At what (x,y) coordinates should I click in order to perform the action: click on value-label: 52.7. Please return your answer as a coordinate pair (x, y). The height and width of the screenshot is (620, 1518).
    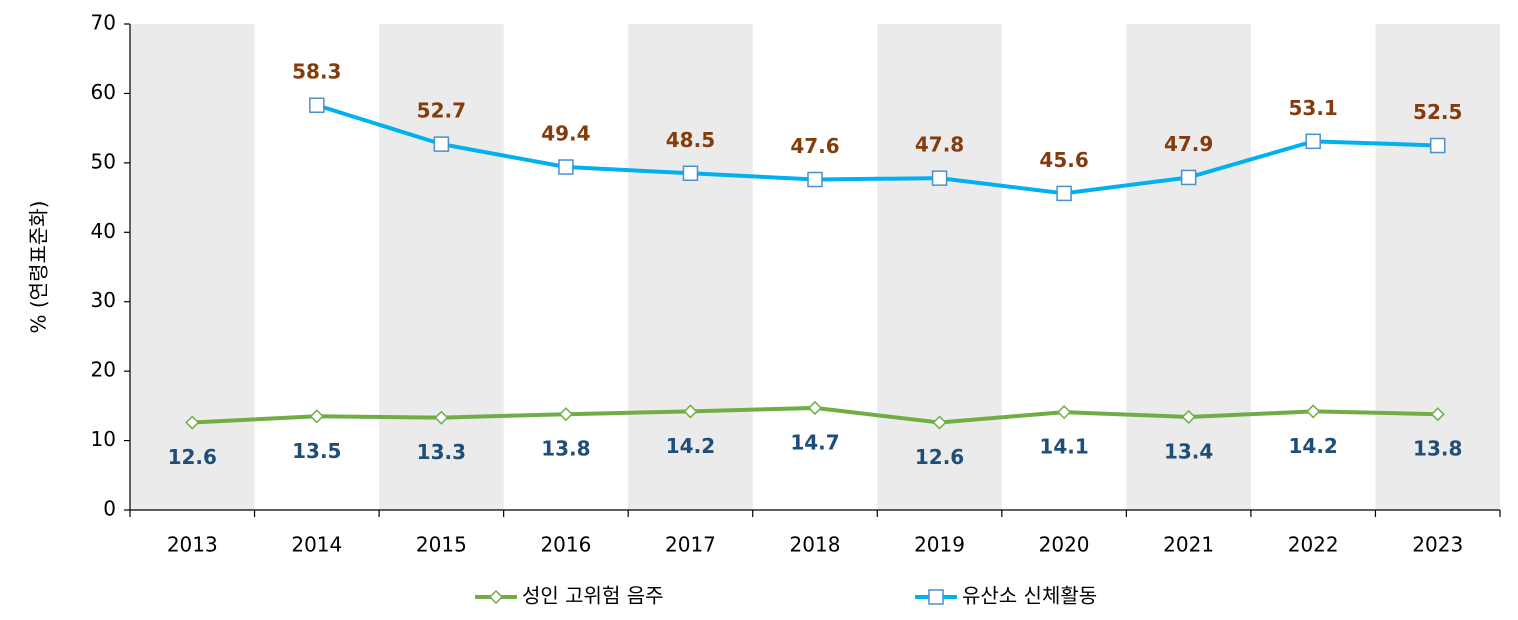
    Looking at the image, I should click on (441, 111).